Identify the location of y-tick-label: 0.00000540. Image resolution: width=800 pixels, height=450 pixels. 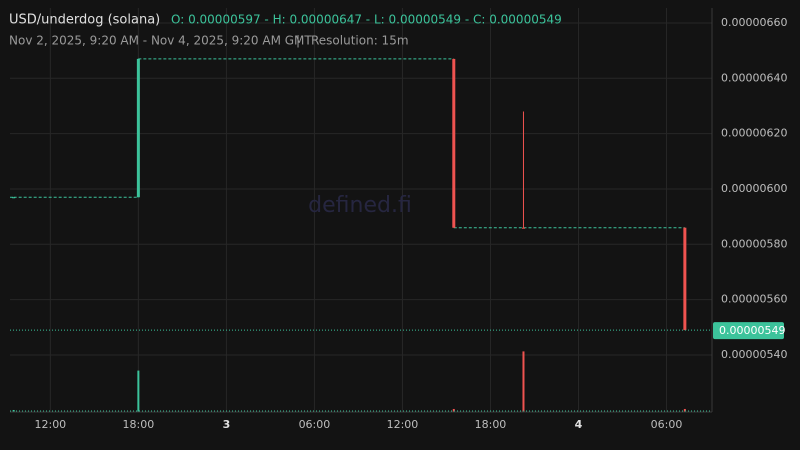
(754, 354).